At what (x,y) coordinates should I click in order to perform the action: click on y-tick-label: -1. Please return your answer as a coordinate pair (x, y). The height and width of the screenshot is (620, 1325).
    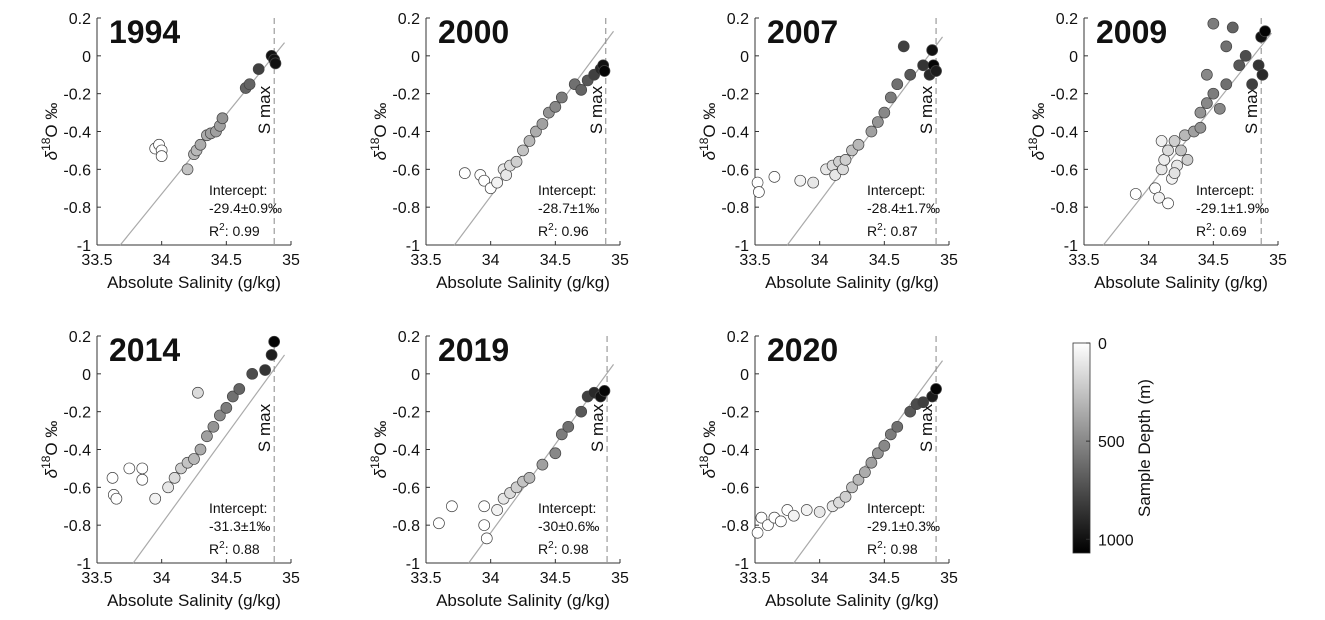
    Looking at the image, I should click on (84, 246).